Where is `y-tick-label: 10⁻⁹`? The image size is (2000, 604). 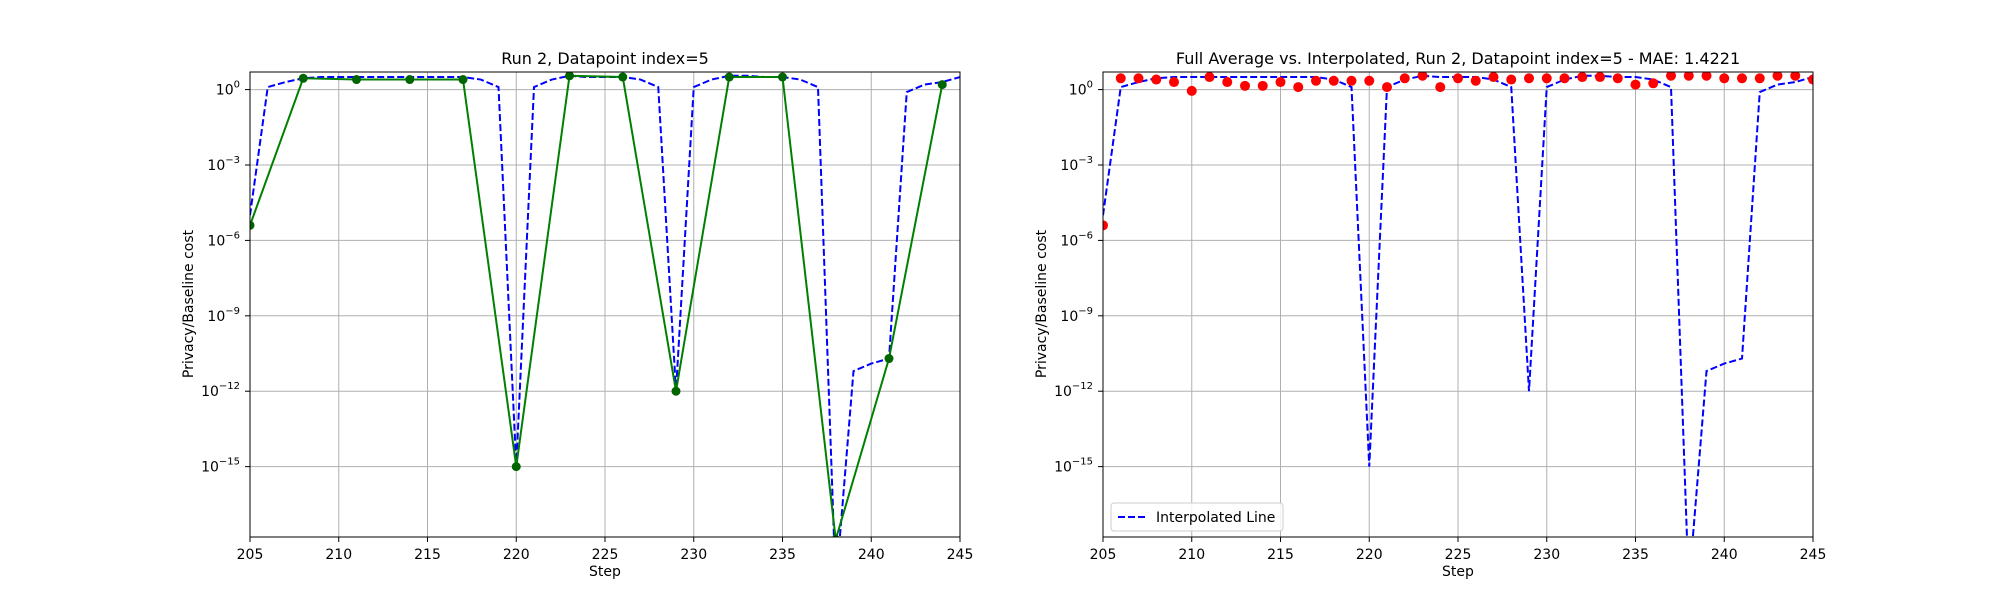
y-tick-label: 10⁻⁹ is located at coordinates (223, 315).